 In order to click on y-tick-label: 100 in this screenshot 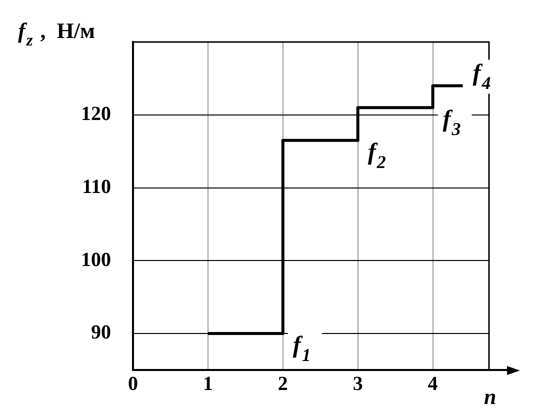, I will do `click(96, 259)`.